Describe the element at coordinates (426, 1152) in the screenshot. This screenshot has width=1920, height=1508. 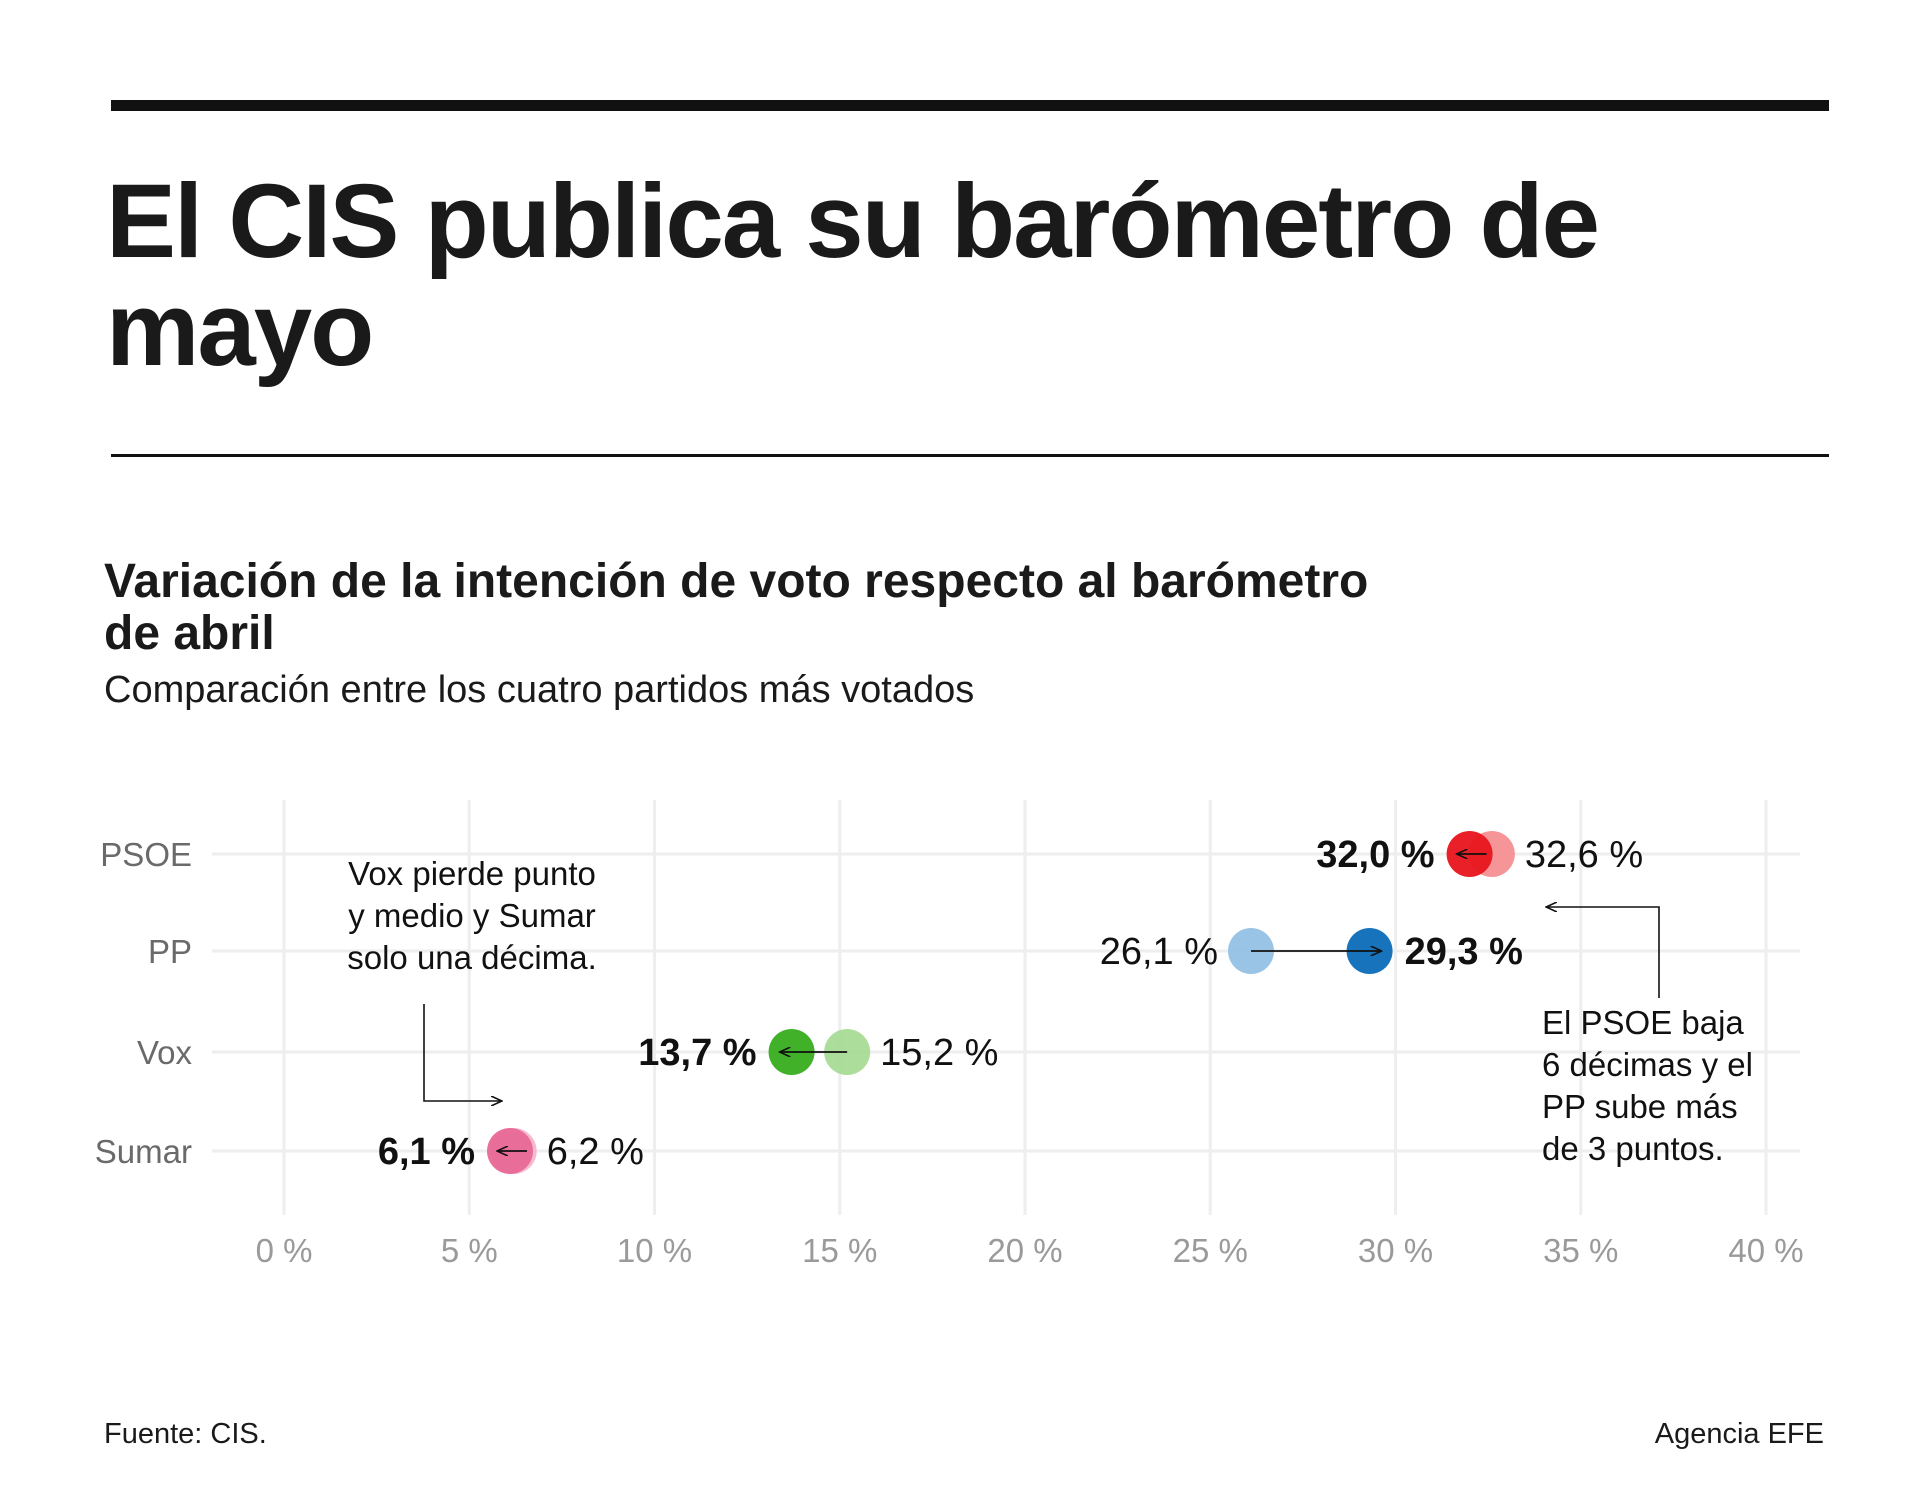
I see `value-label-mayo: 6,1 %` at that location.